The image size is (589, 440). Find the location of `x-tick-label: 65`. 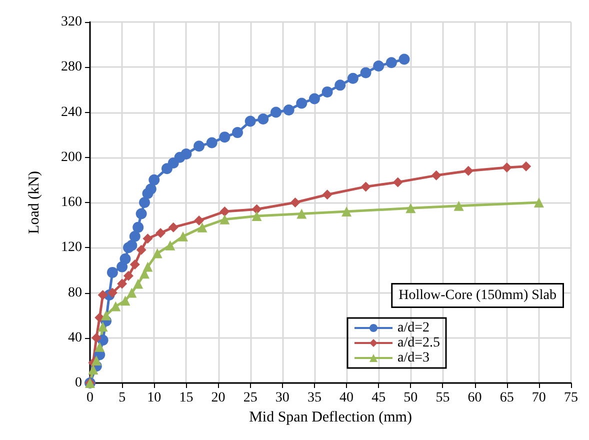

x-tick-label: 65 is located at coordinates (507, 398).